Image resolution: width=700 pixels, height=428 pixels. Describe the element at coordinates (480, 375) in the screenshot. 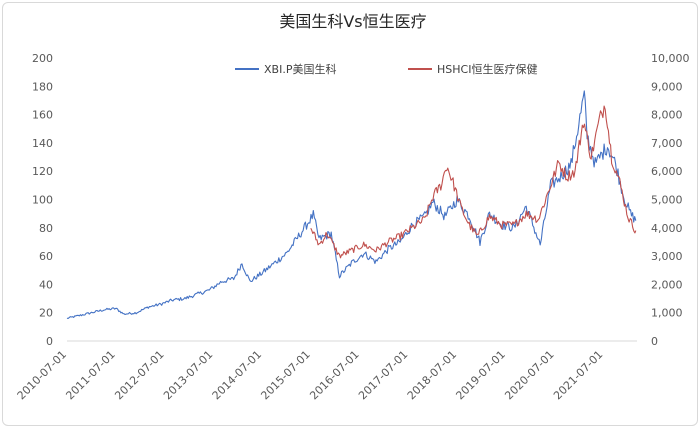

I see `x-tick-label: 2019-07-01` at that location.